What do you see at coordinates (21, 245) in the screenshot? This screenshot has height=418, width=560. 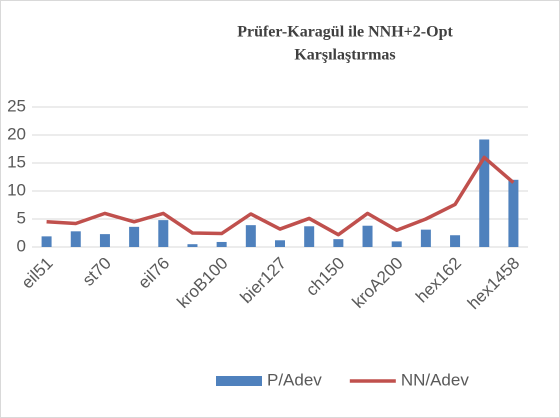 I see `y-tick-label: 0` at bounding box center [21, 245].